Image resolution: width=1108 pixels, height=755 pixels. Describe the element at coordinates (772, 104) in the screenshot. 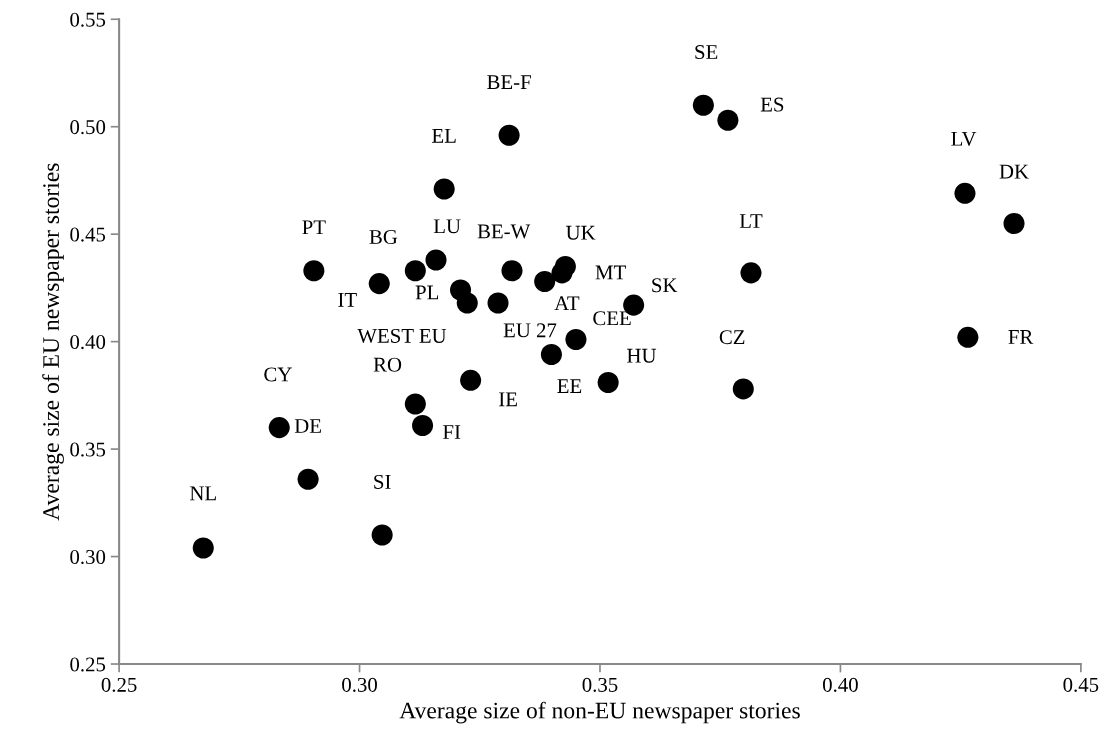

I see `annotation: ES` at that location.